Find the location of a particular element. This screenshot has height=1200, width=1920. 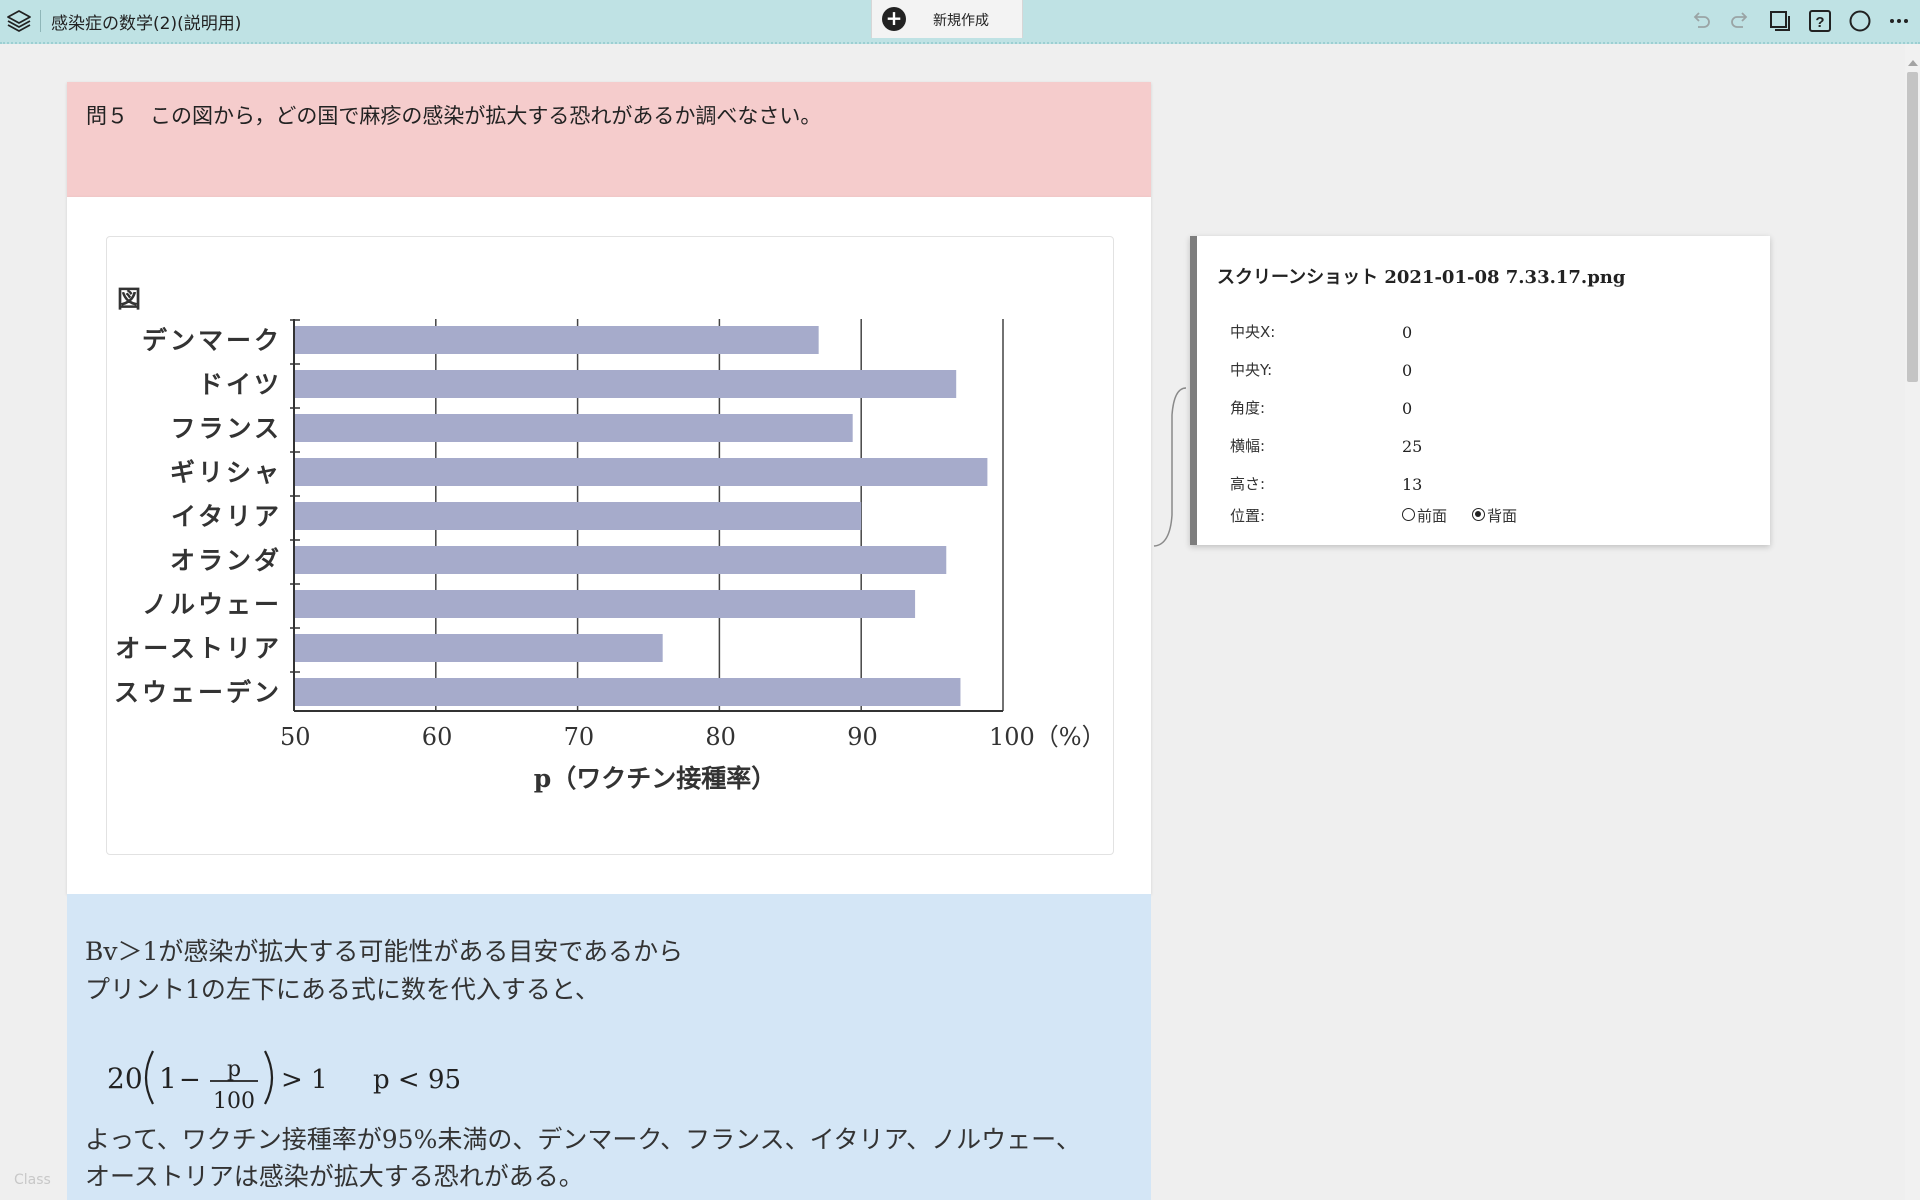

answer-line-2: プリント1の左下にある式に数を代入すると、 is located at coordinates (342, 989).